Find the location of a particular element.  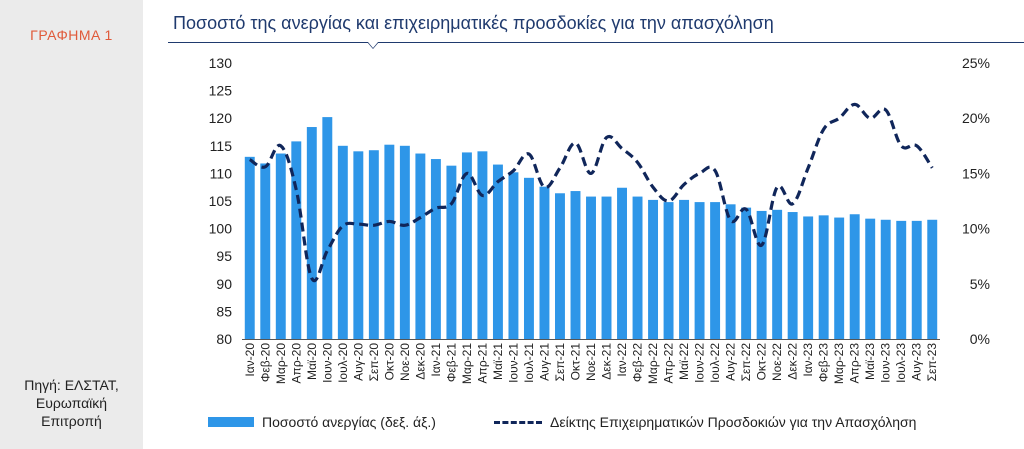

y-right-tick-label: 15% is located at coordinates (976, 173).